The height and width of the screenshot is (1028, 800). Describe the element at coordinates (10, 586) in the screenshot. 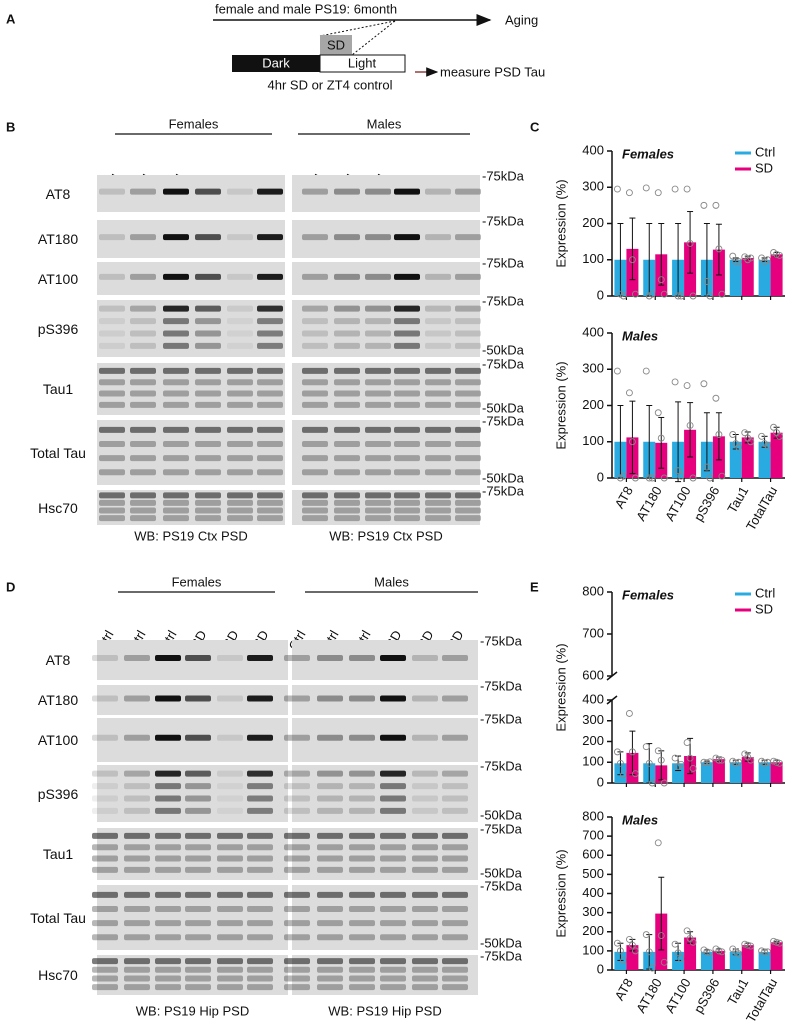

I see `panel-label: D` at that location.